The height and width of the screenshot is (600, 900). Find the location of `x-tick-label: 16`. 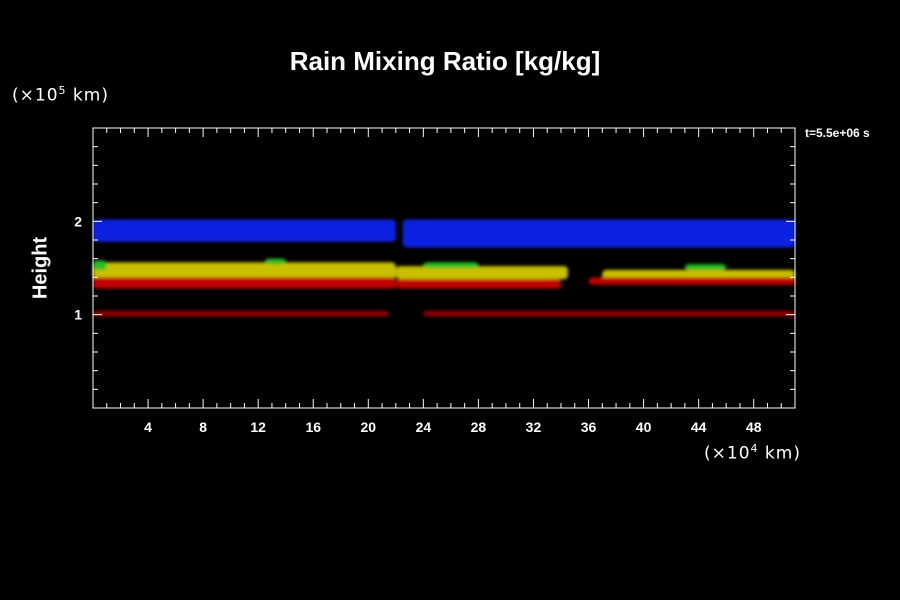

x-tick-label: 16 is located at coordinates (313, 427).